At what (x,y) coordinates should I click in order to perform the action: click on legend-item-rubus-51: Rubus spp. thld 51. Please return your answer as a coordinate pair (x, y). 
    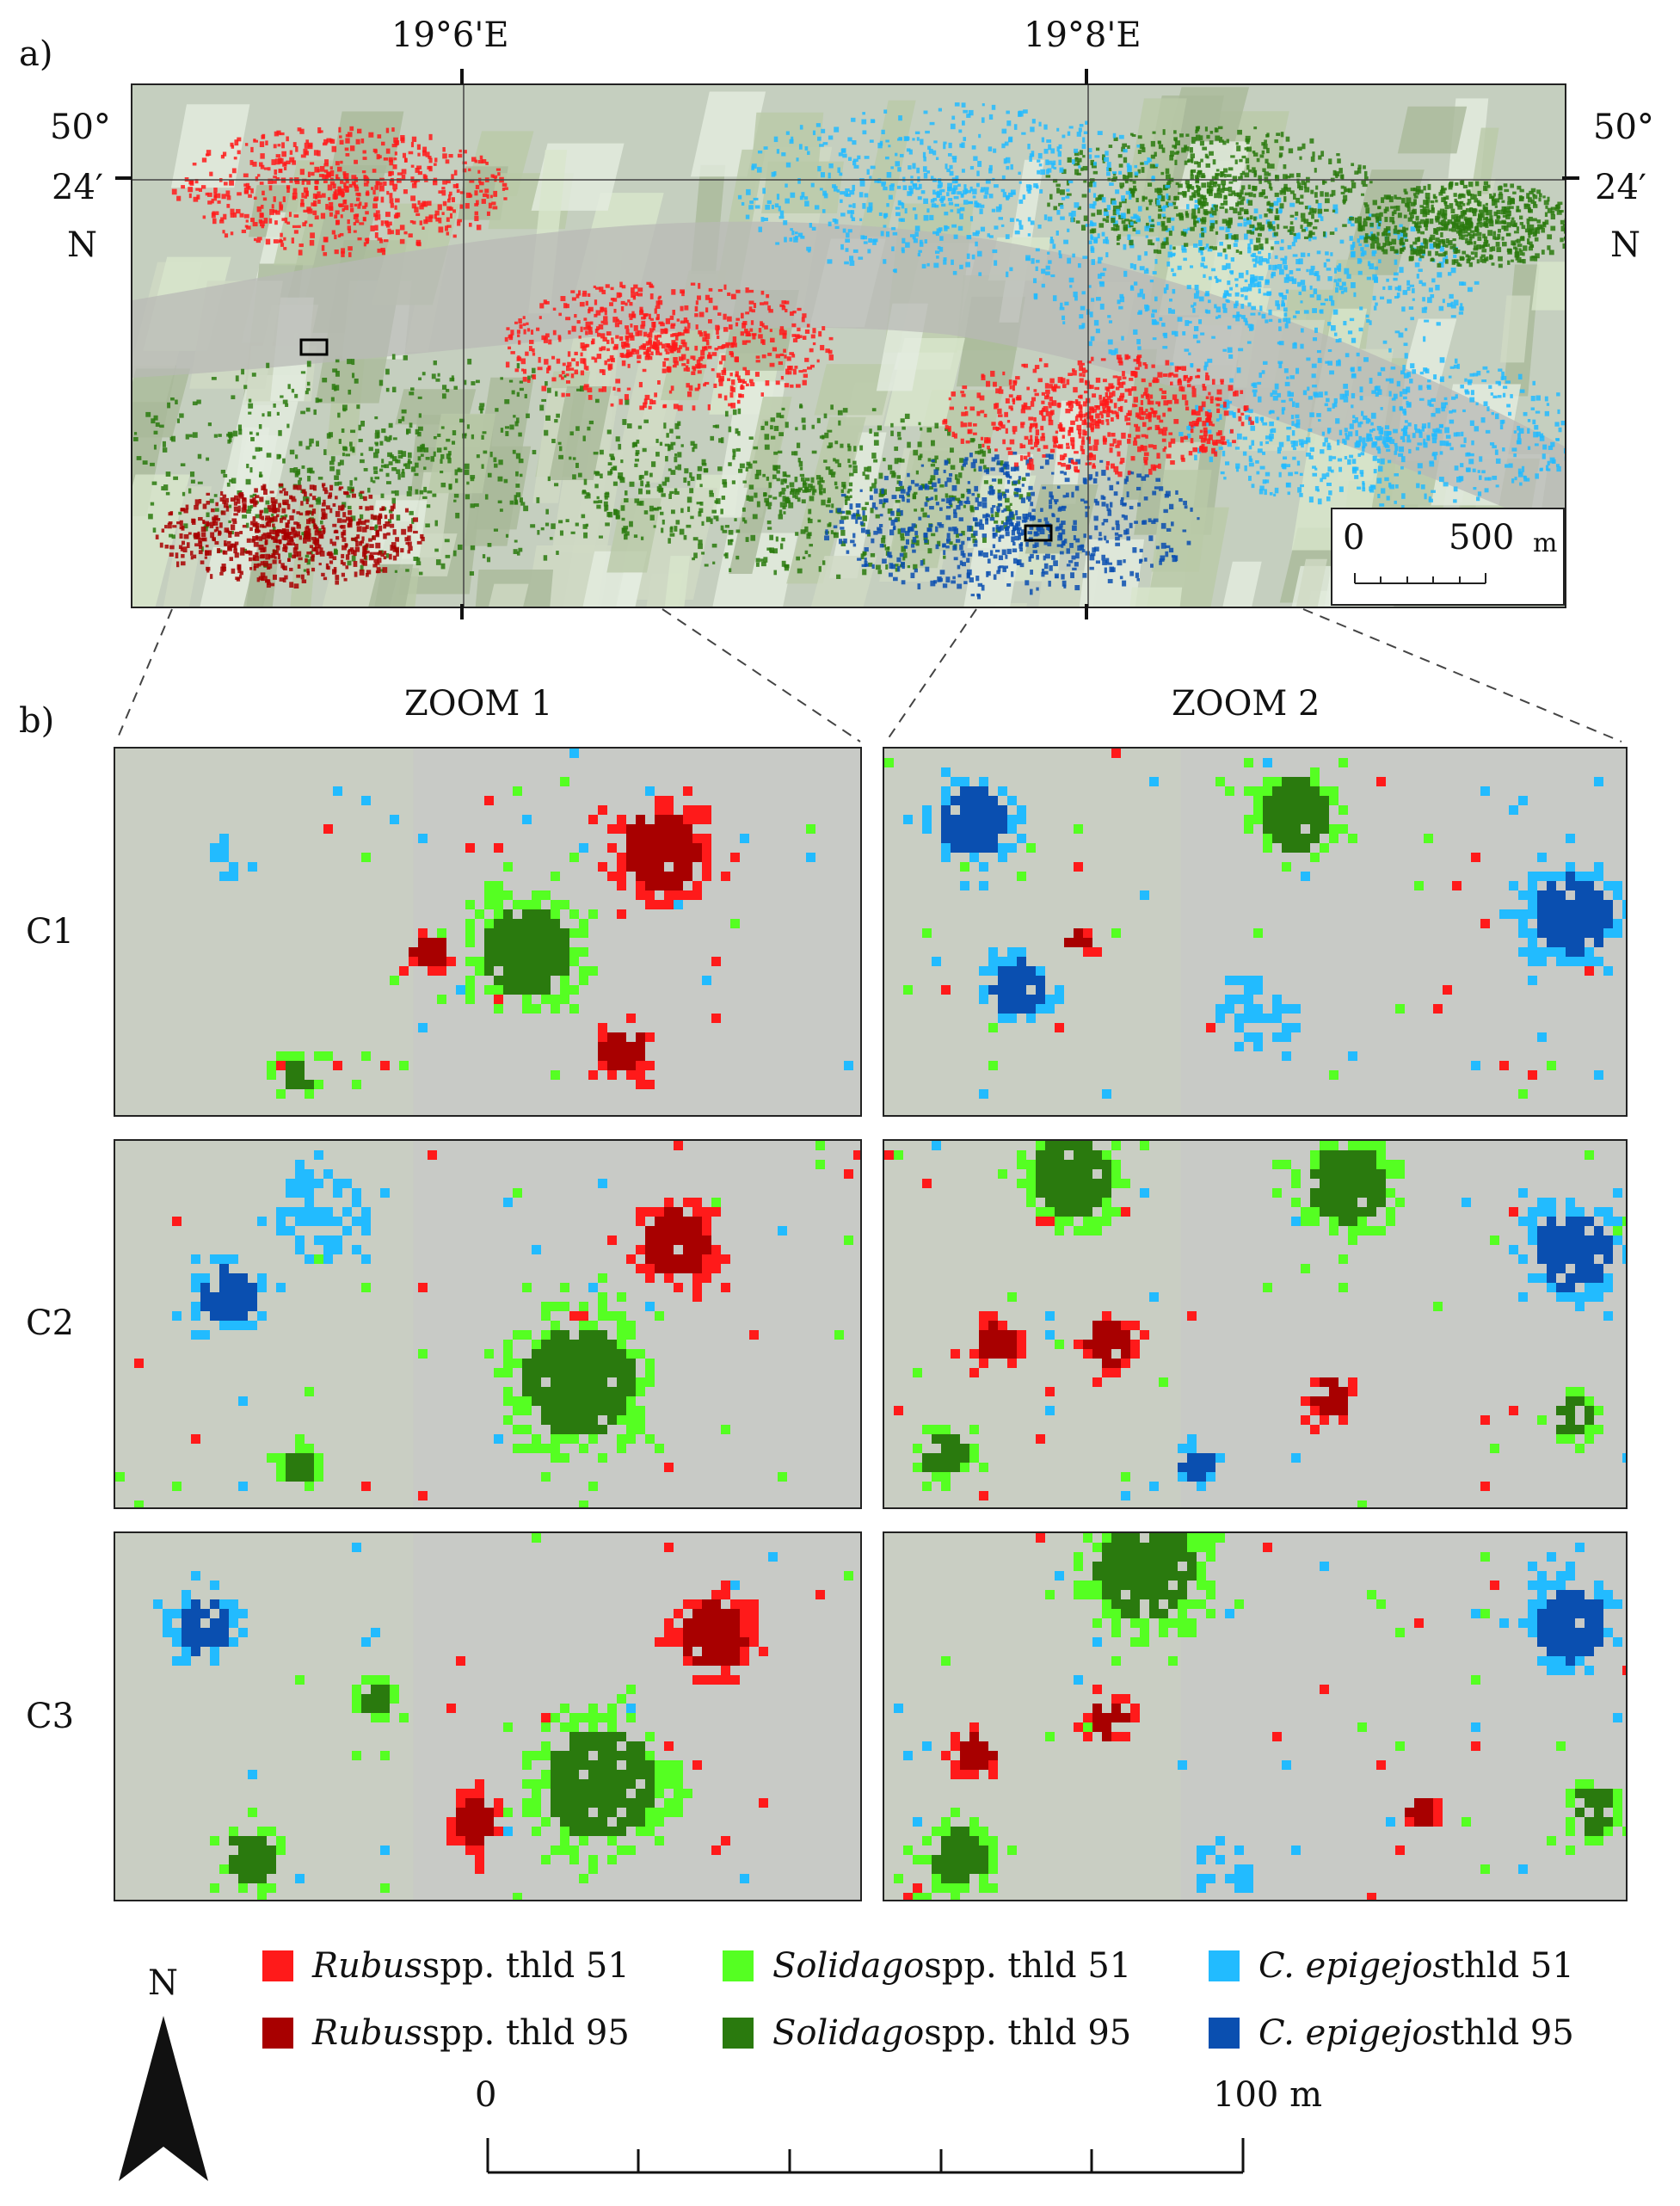
    Looking at the image, I should click on (446, 1966).